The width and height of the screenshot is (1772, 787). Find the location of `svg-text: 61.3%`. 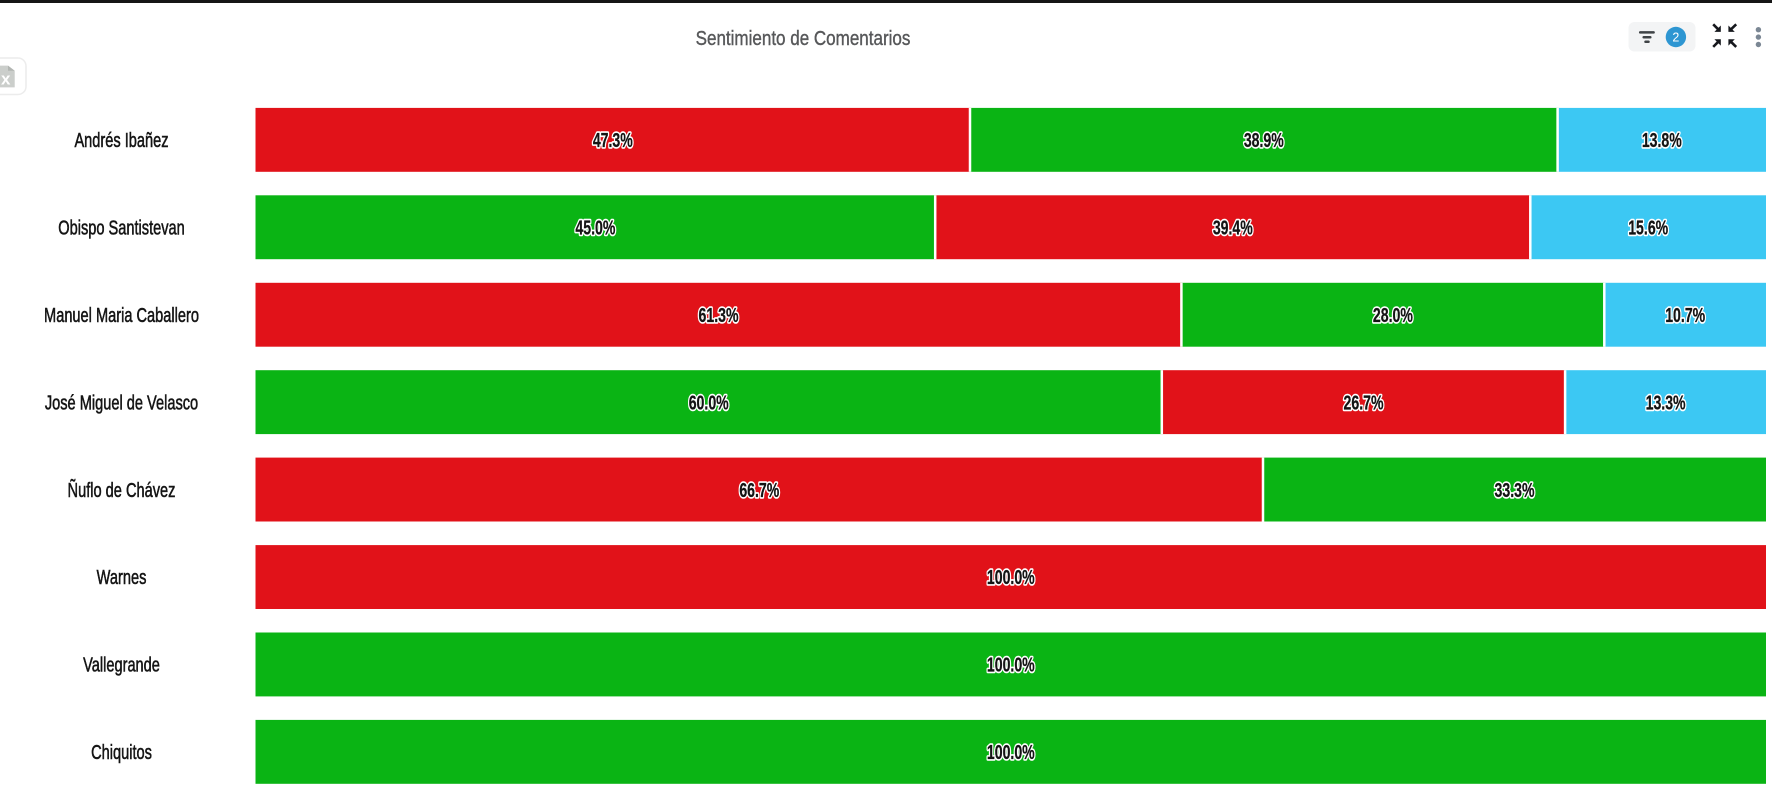

svg-text: 61.3% is located at coordinates (719, 315).